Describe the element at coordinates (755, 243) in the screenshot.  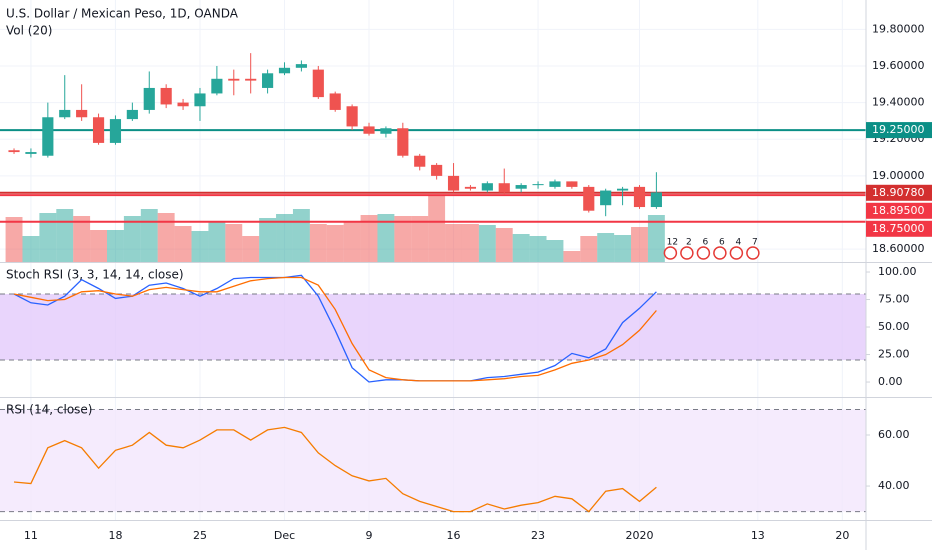
I see `event-count: 7` at that location.